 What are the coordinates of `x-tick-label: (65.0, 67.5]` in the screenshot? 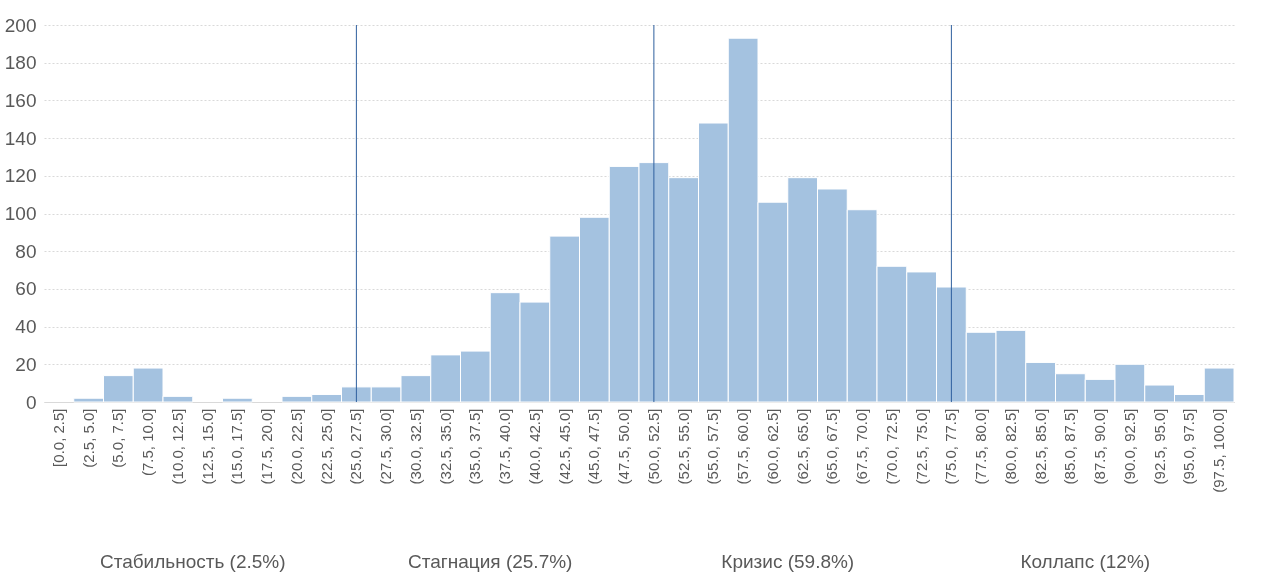 It's located at (832, 446).